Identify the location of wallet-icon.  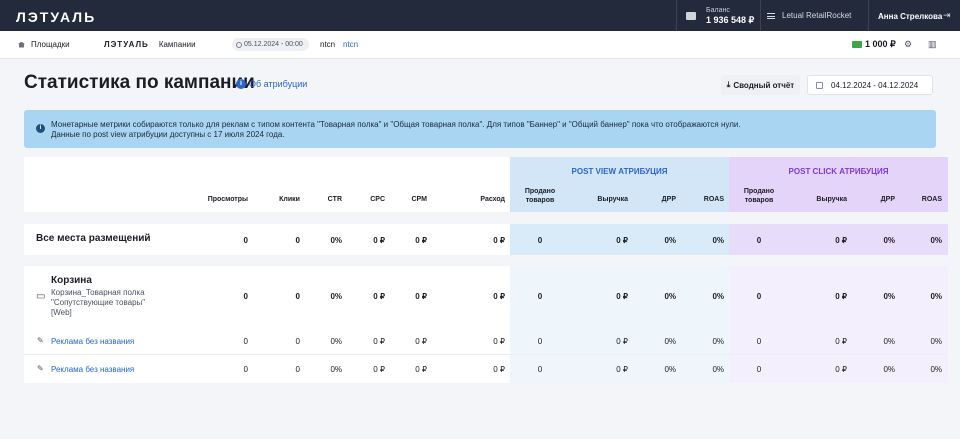
(691, 15).